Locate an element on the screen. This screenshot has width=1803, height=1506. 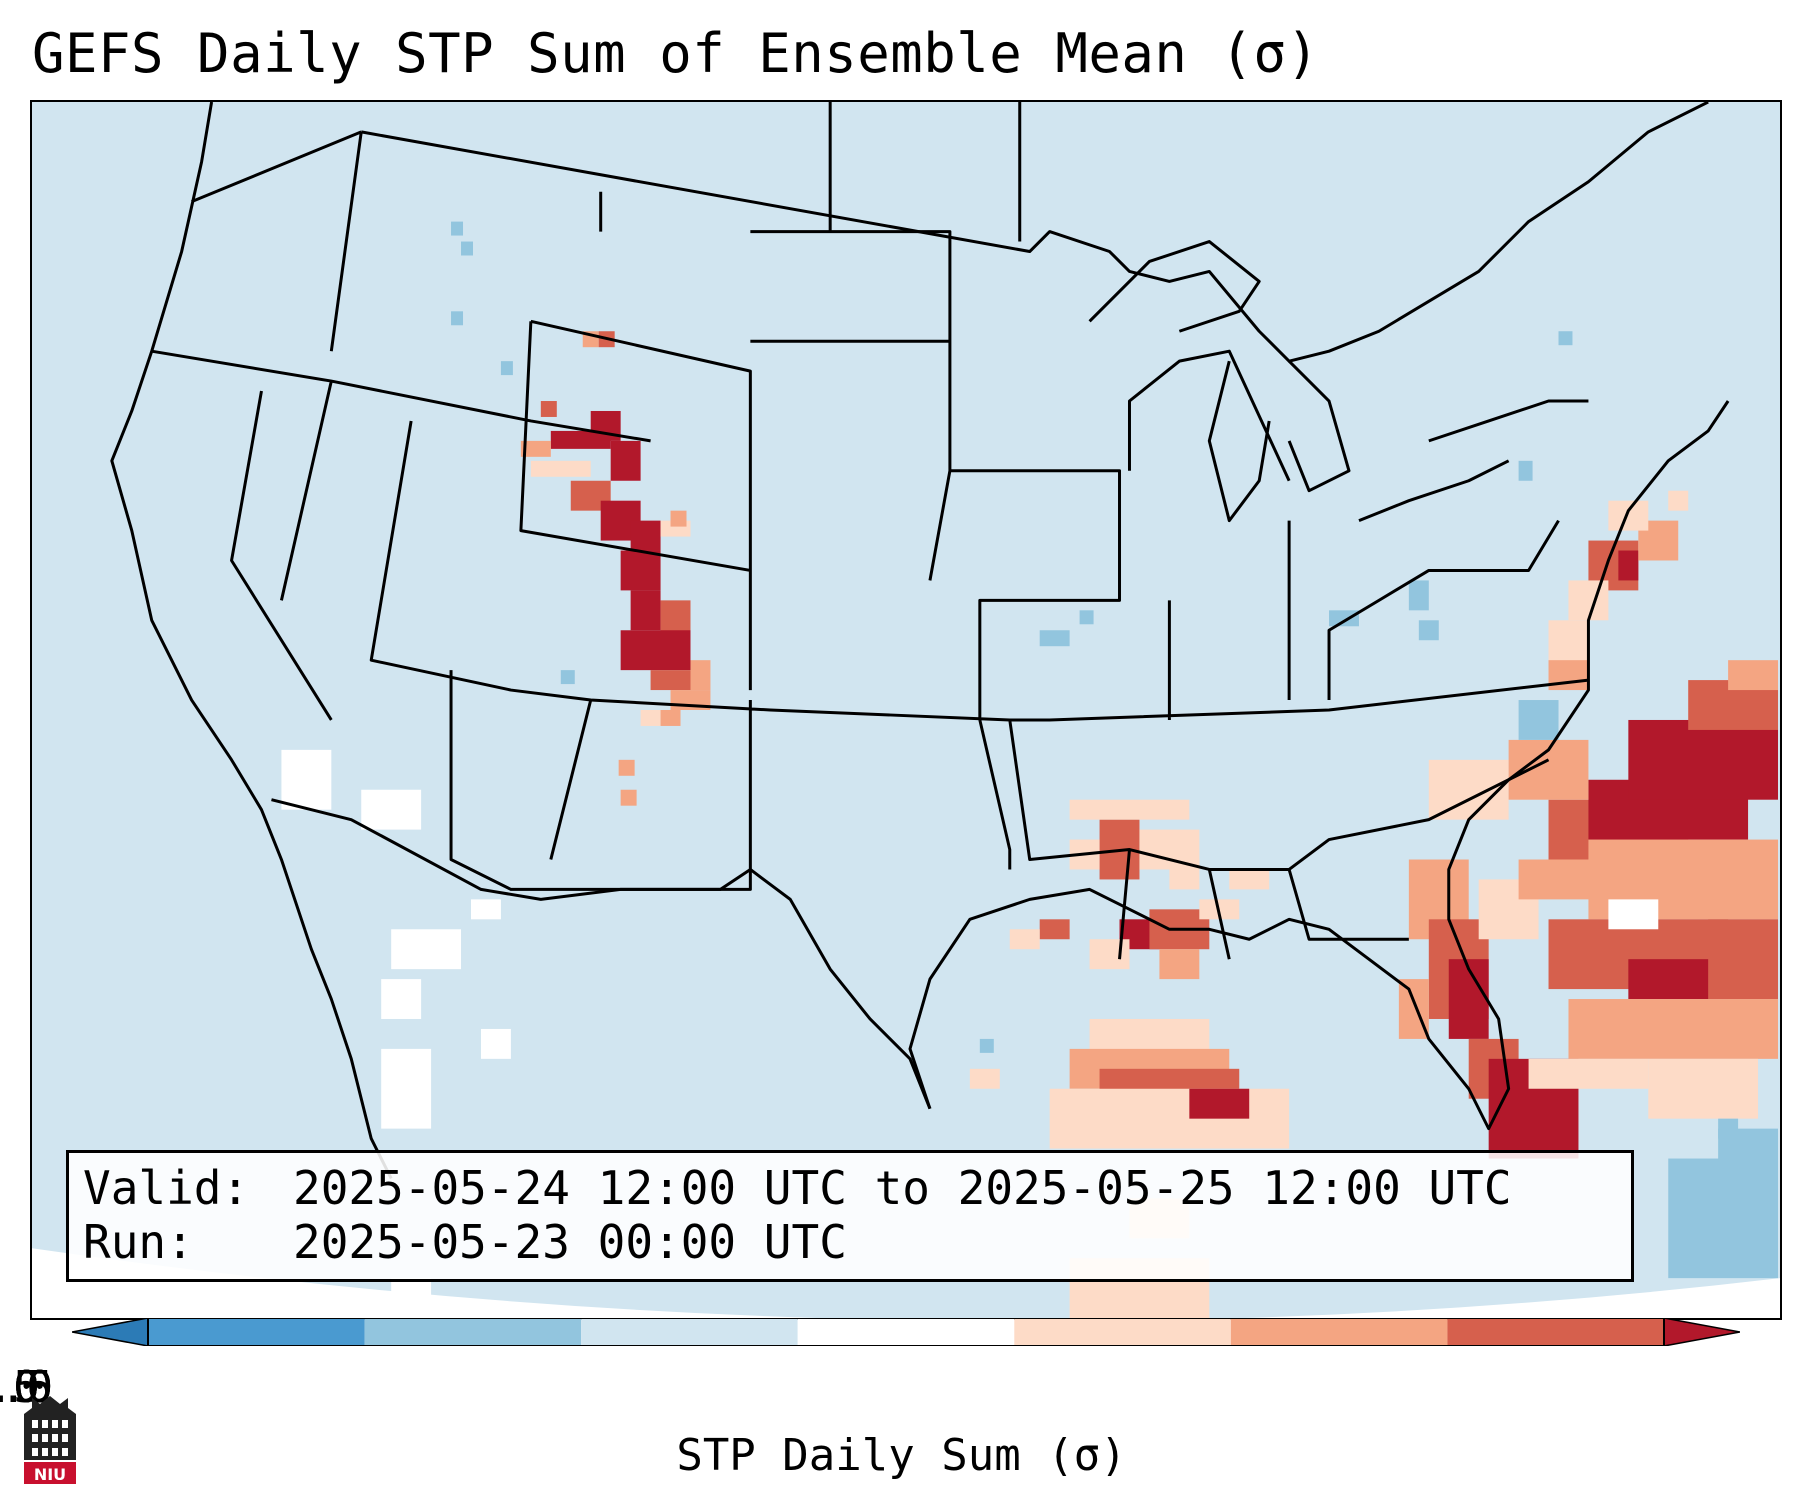
atlantic-cells is located at coordinates (1588, 884).